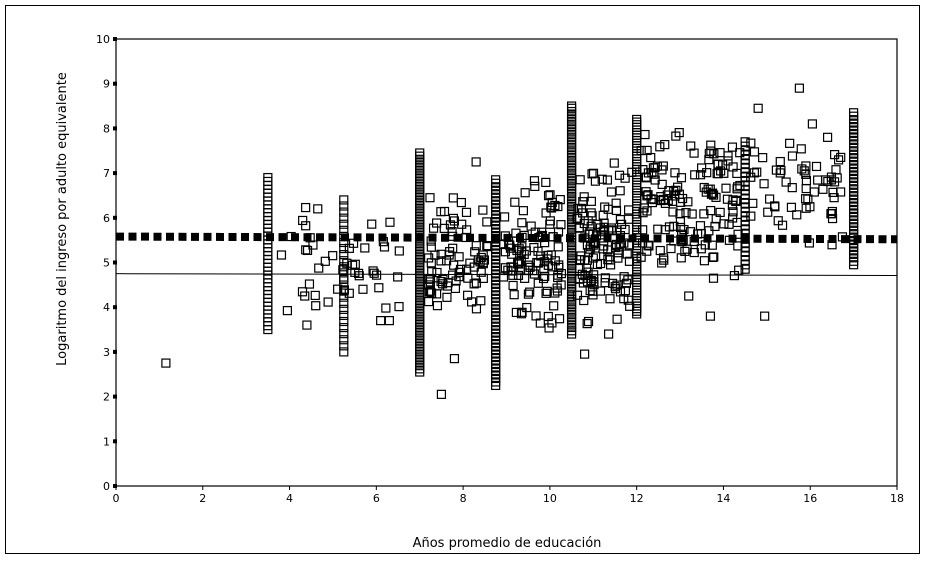 The image size is (926, 564). Describe the element at coordinates (106, 173) in the screenshot. I see `y-tick-label: 7` at that location.